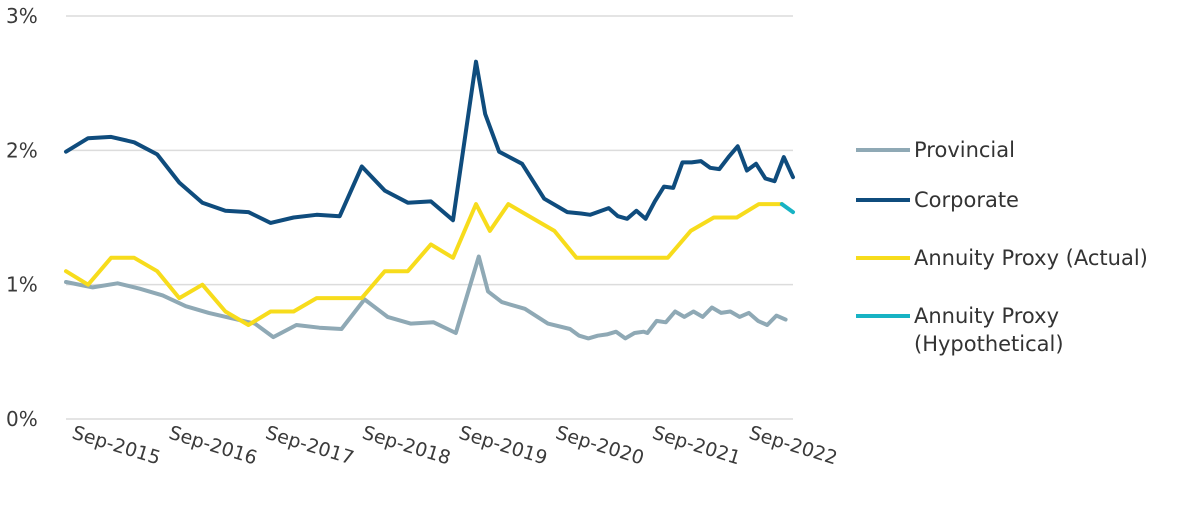 This screenshot has height=508, width=1200. Describe the element at coordinates (309, 446) in the screenshot. I see `x-tick-label: Sep-2017` at that location.